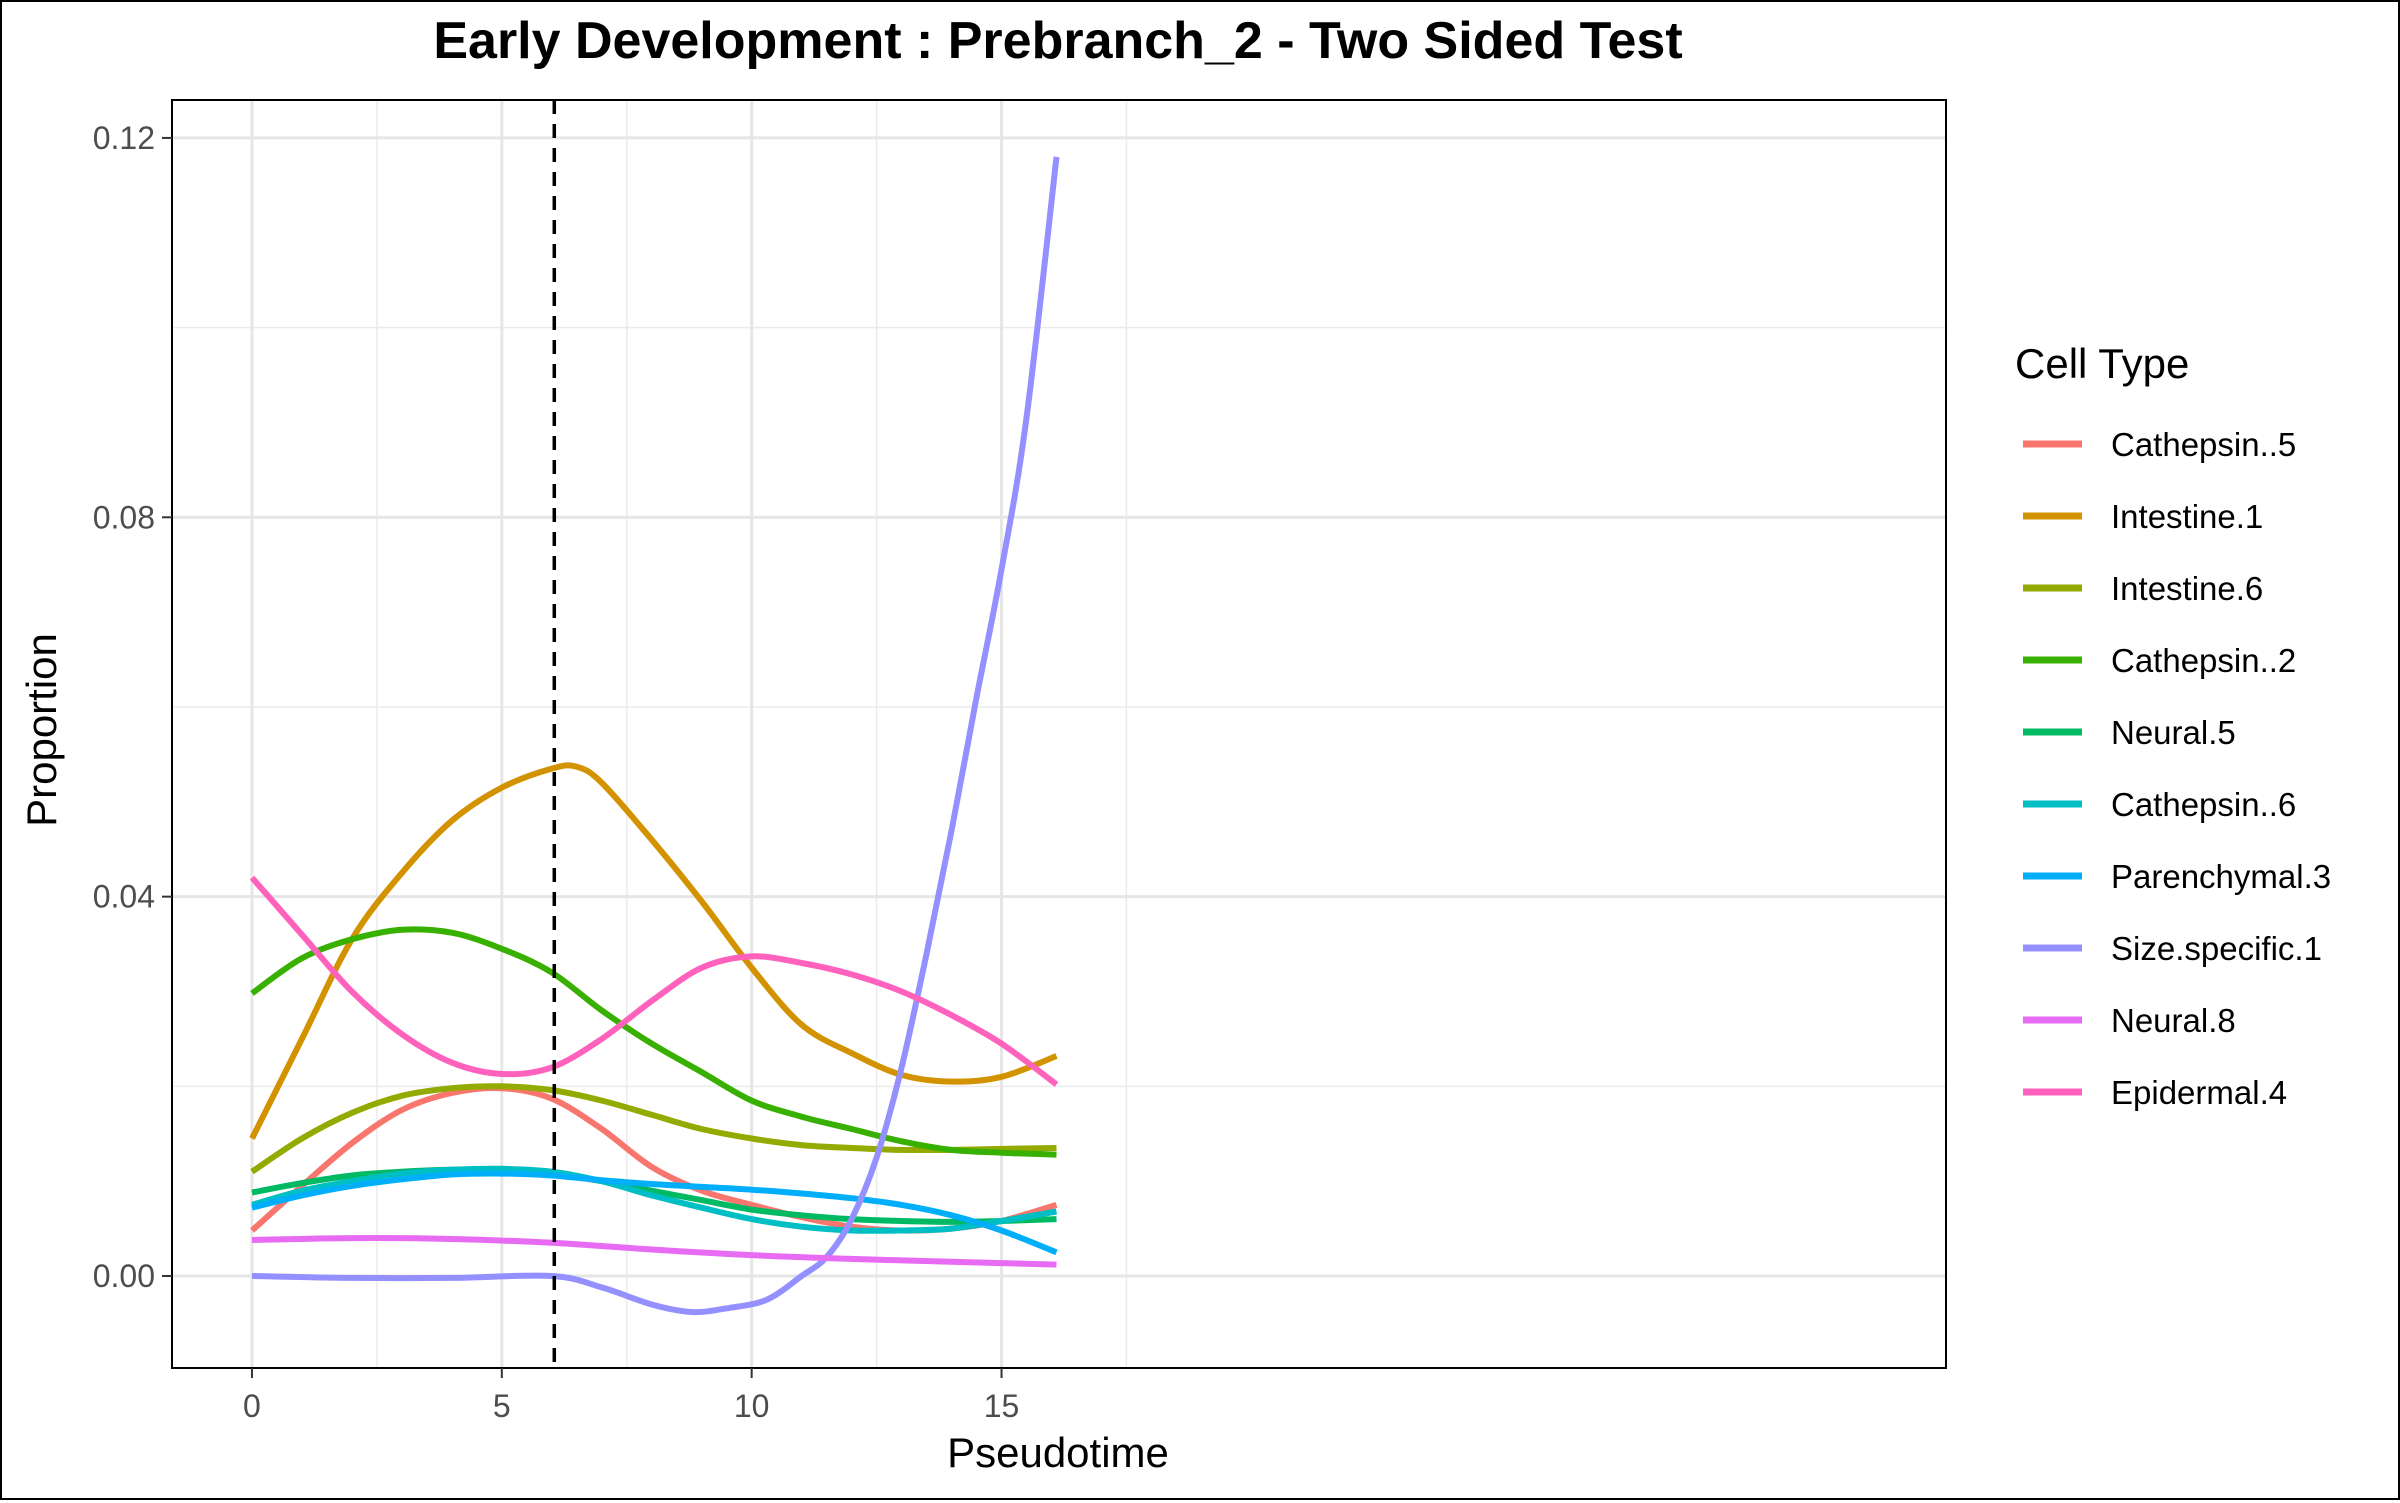 This screenshot has width=2400, height=1503. Describe the element at coordinates (2173, 1020) in the screenshot. I see `legend-label-neural-8: Neural.8` at that location.